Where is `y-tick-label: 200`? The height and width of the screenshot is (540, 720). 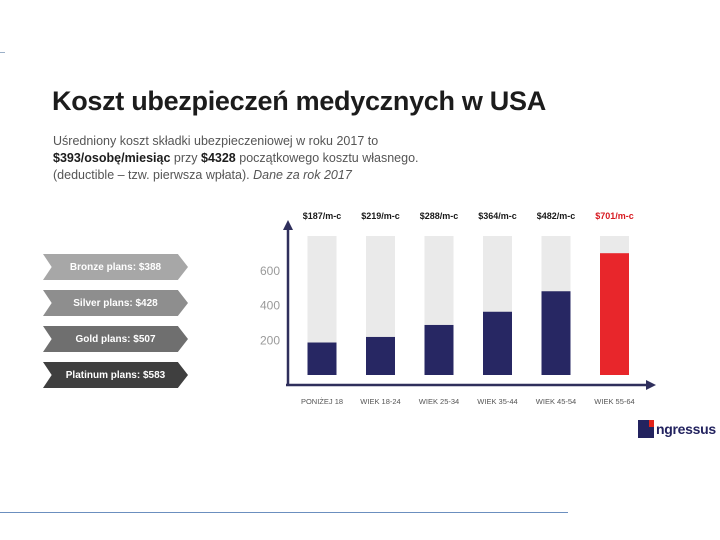 y-tick-label: 200 is located at coordinates (270, 340).